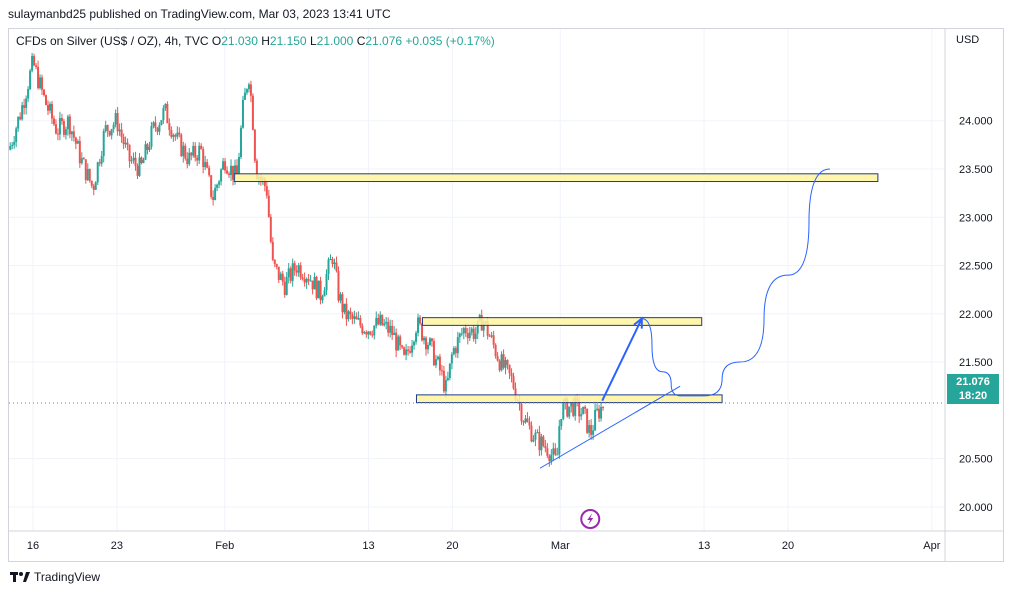 This screenshot has height=595, width=1012. I want to click on footer-brand: TradingView, so click(55, 577).